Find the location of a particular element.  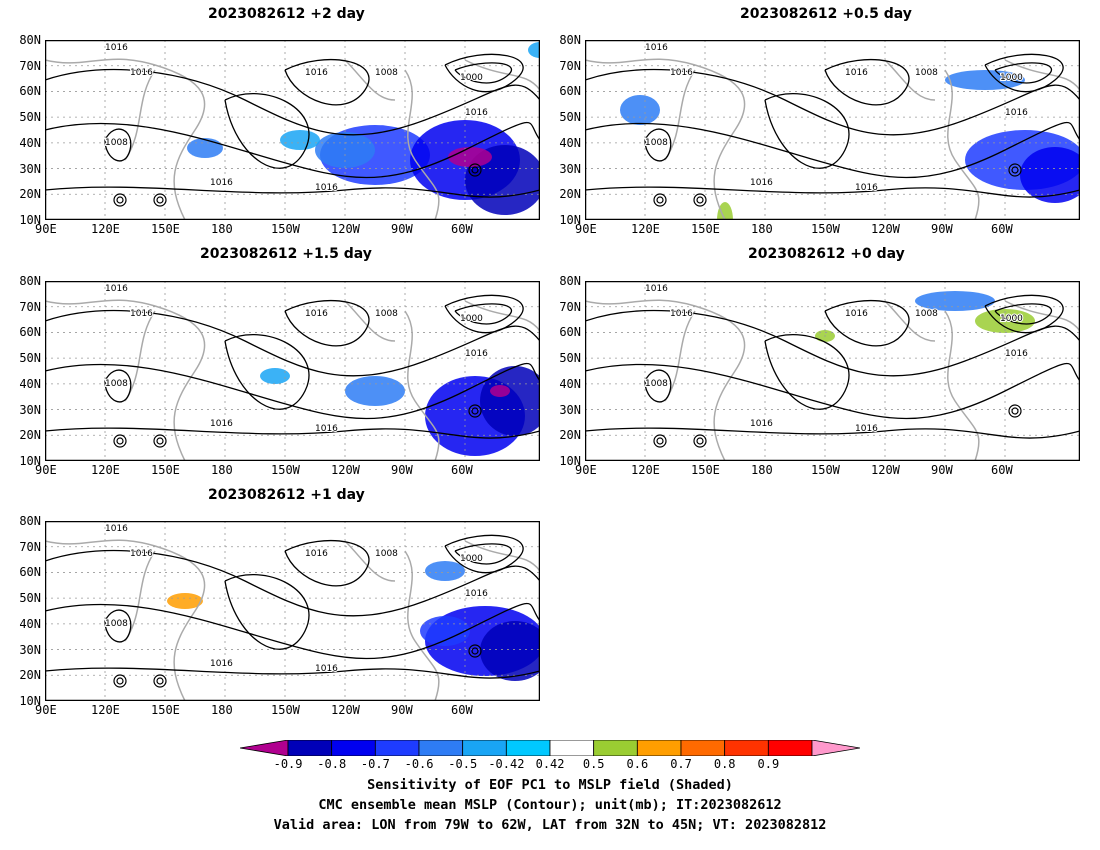

colorbar is located at coordinates (550, 748).